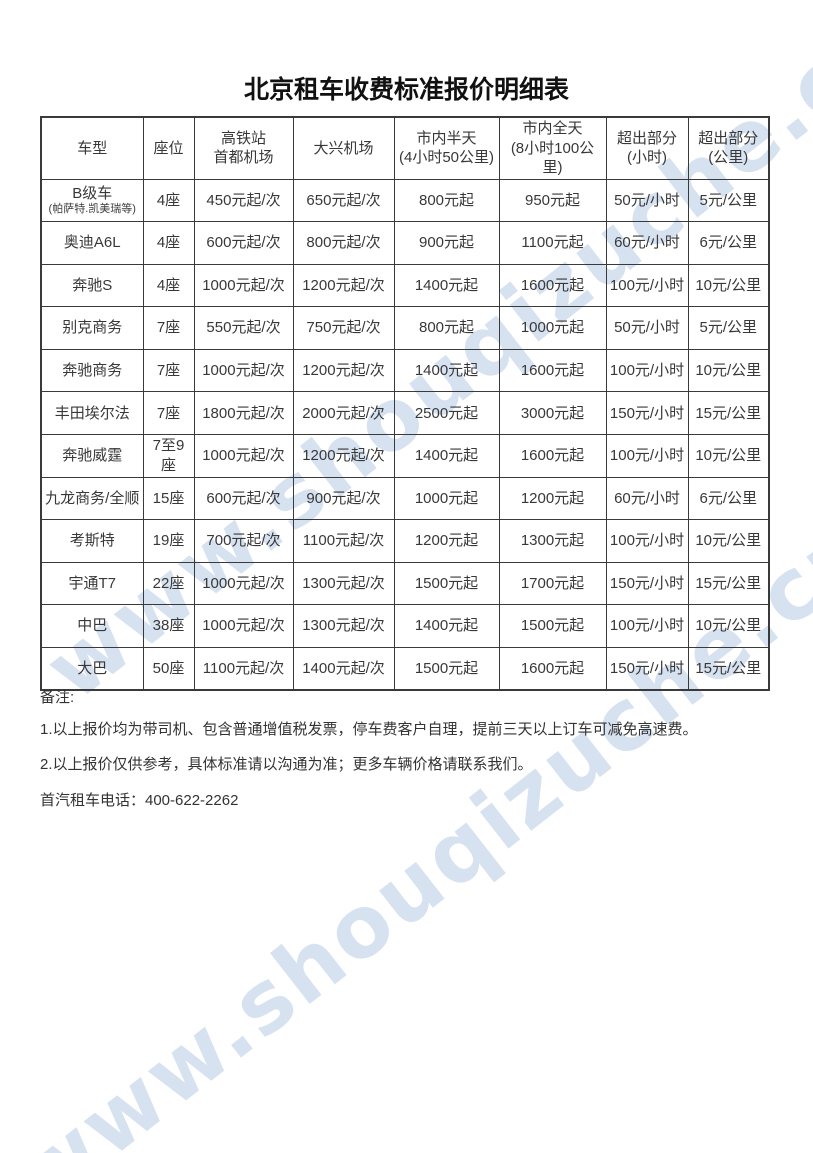 This screenshot has width=813, height=1153. Describe the element at coordinates (343, 413) in the screenshot. I see `price-cell: 2000元起/次` at that location.